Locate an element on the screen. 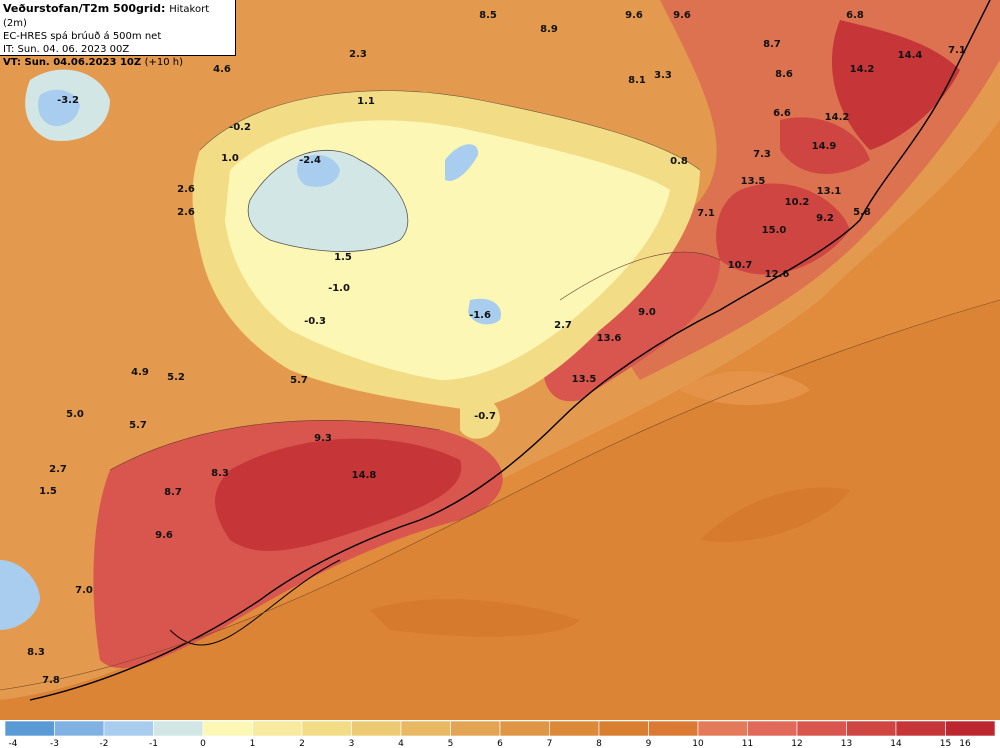 Image resolution: width=1000 pixels, height=748 pixels. colorbar-tick-label: 1 is located at coordinates (253, 743).